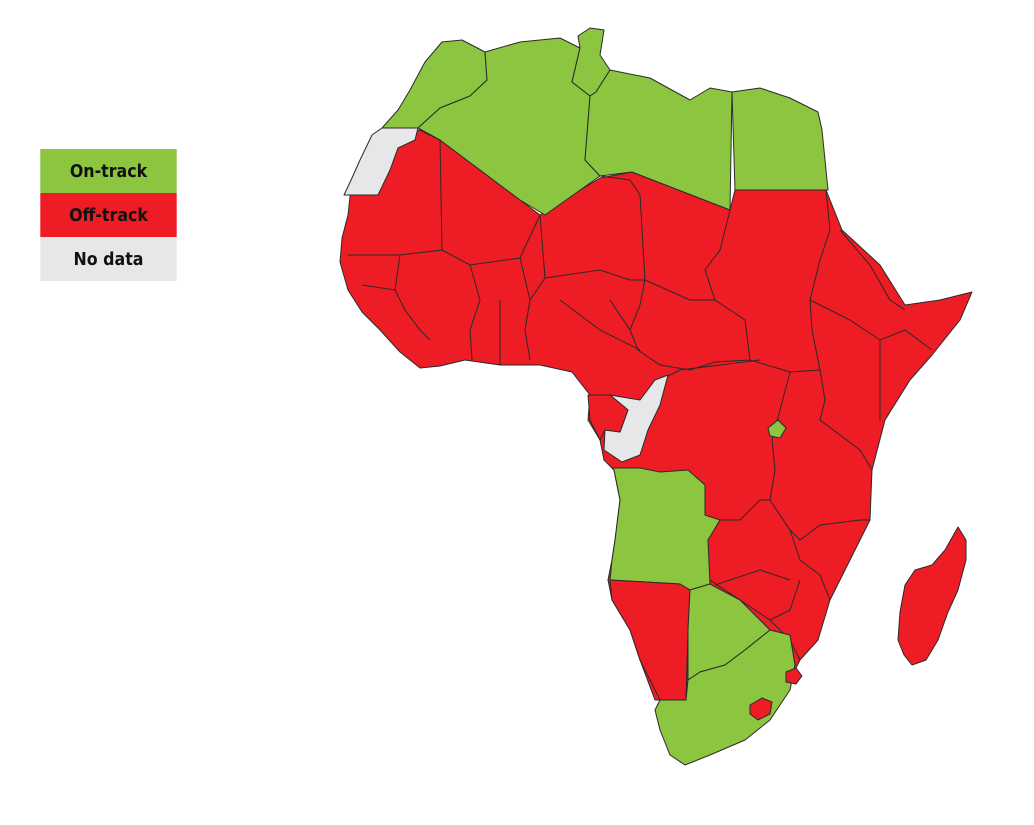 The width and height of the screenshot is (1034, 825). I want to click on legend-label-on-track: On-track, so click(108, 171).